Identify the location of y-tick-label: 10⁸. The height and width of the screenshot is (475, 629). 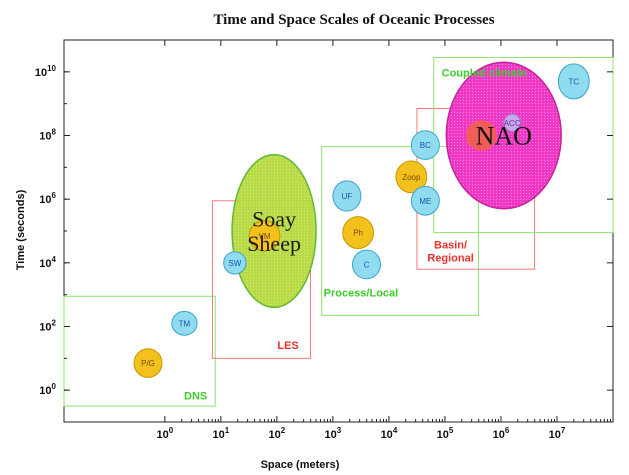
(47, 135).